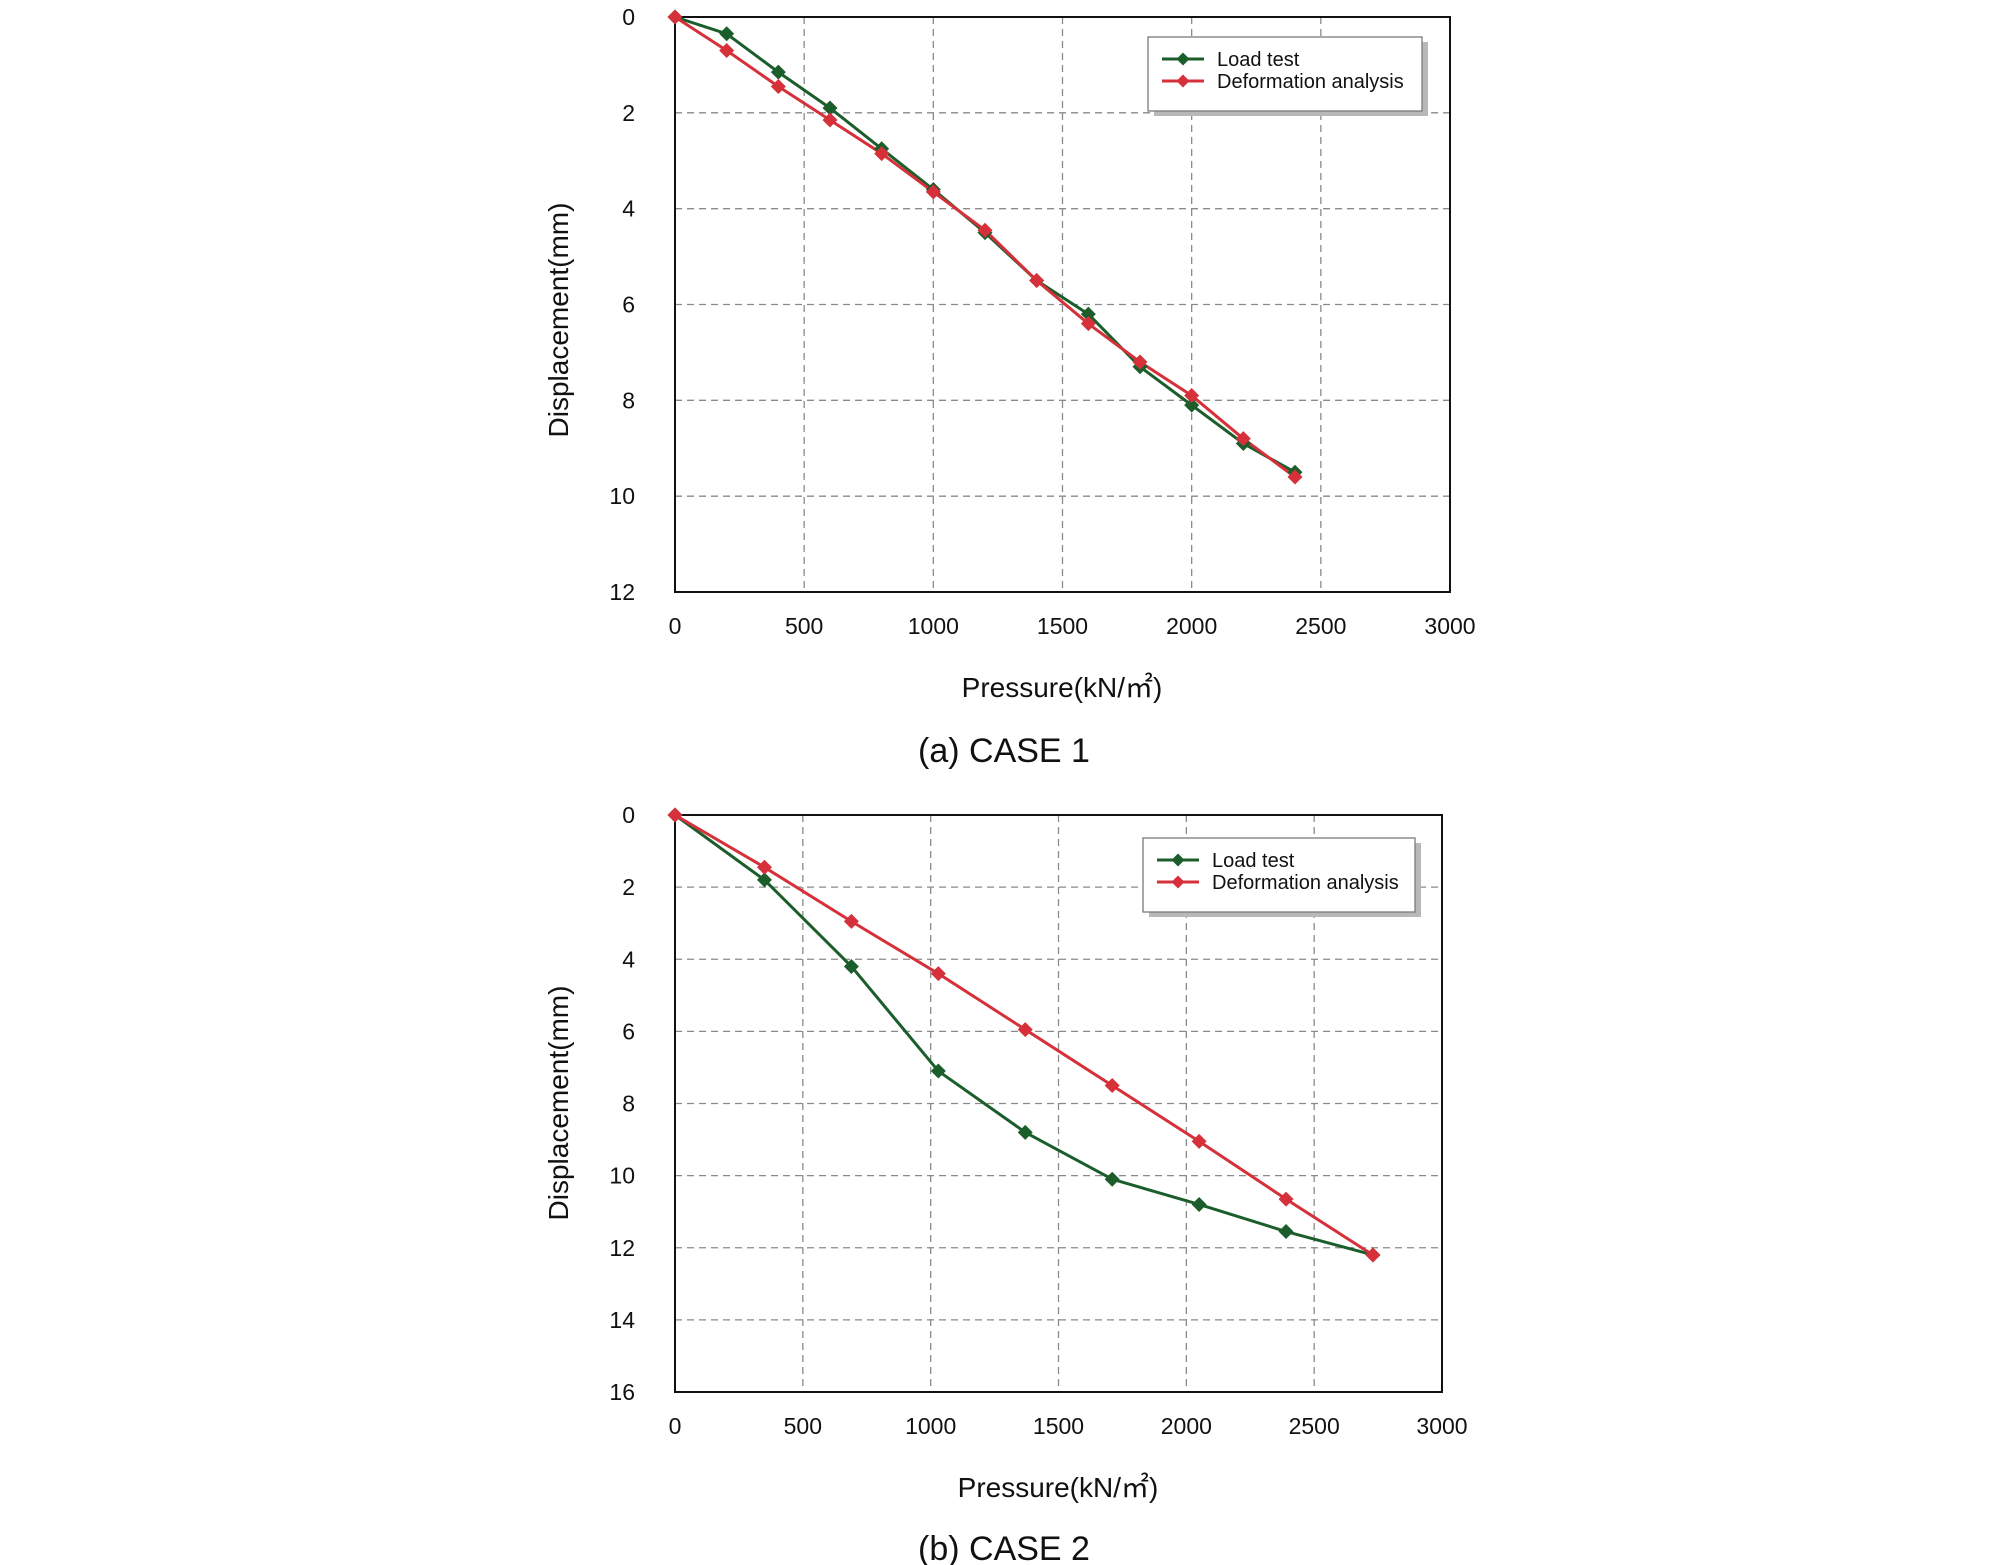 The image size is (2008, 1565). I want to click on y-tick-label: 16, so click(622, 1392).